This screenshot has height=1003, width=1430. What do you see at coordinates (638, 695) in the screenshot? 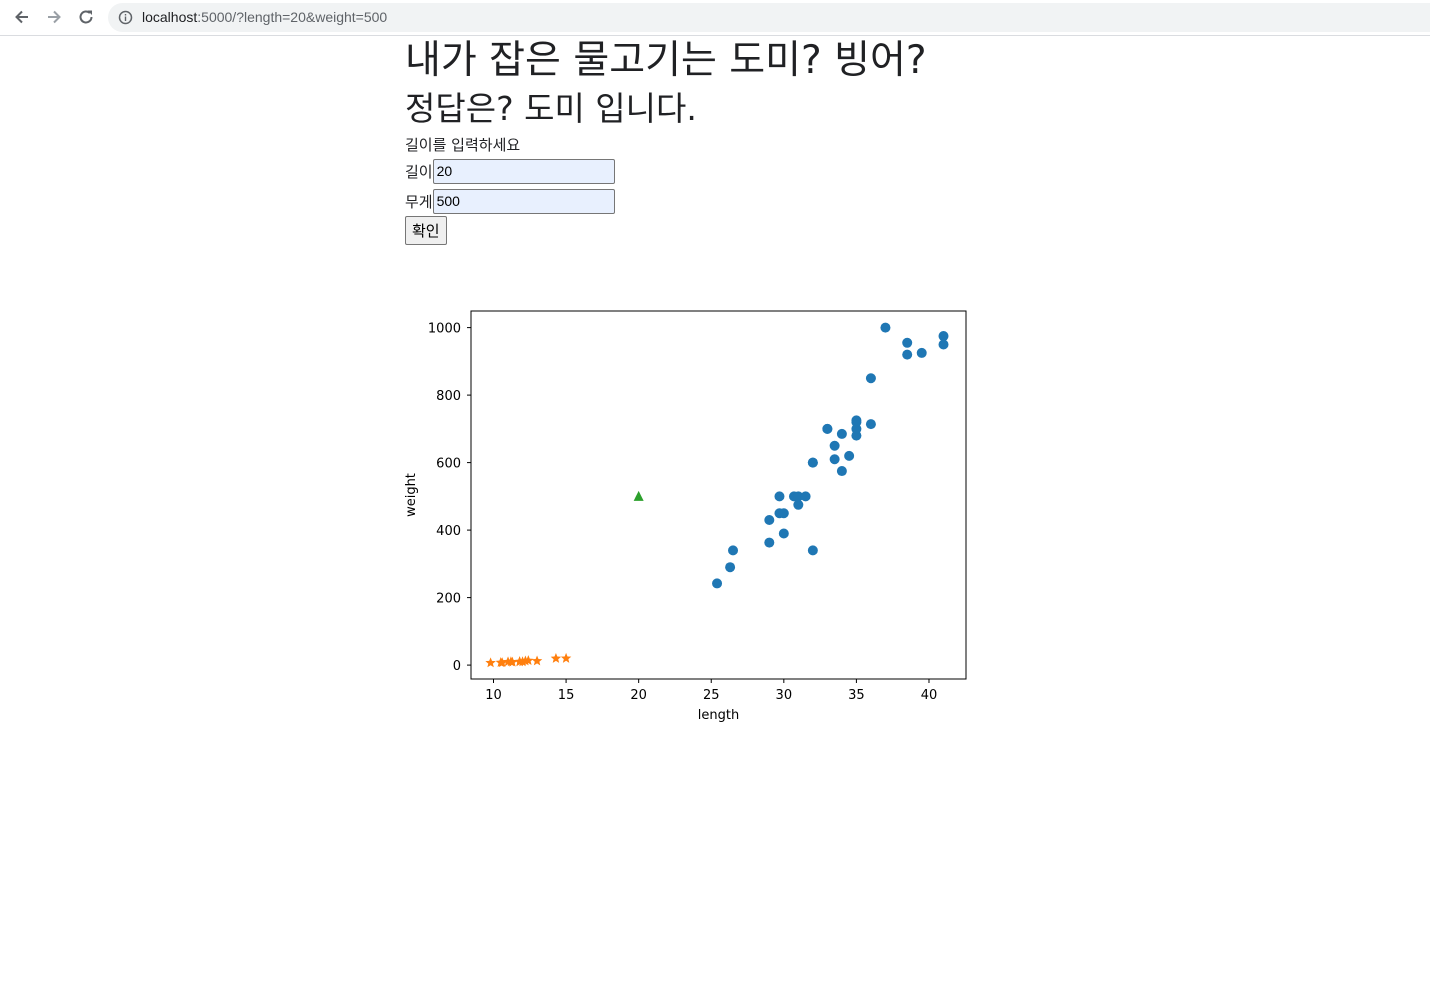
I see `x-tick-label: 20` at bounding box center [638, 695].